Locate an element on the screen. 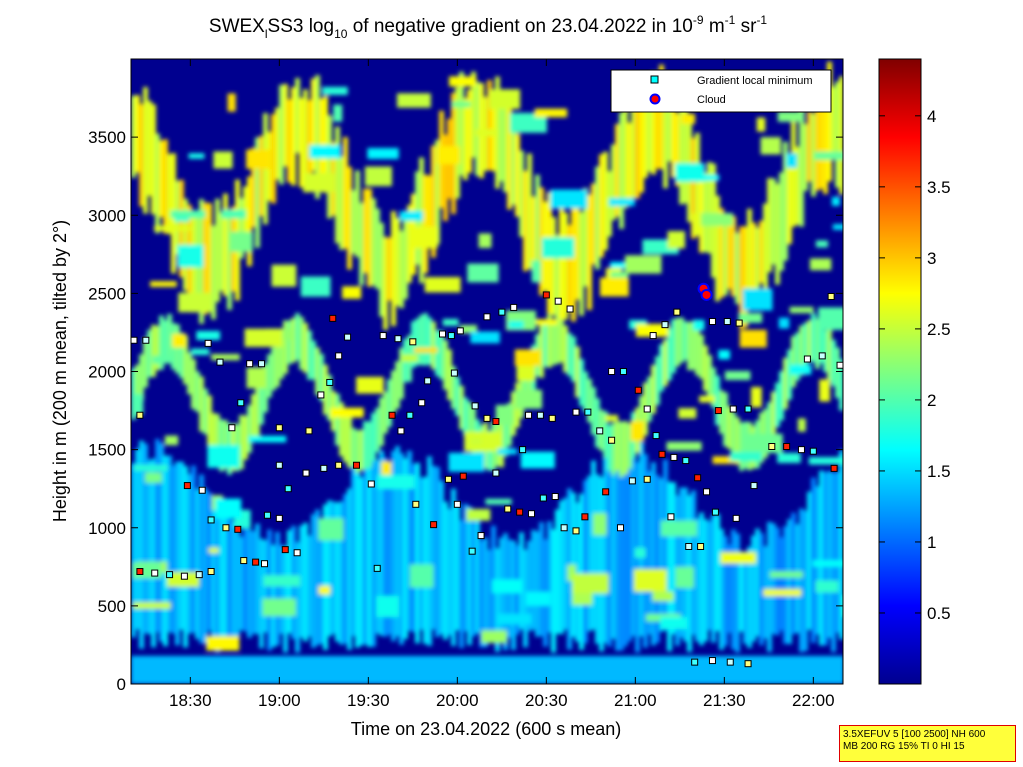 This screenshot has width=1023, height=767. x-tick-label: 21:00 is located at coordinates (635, 700).